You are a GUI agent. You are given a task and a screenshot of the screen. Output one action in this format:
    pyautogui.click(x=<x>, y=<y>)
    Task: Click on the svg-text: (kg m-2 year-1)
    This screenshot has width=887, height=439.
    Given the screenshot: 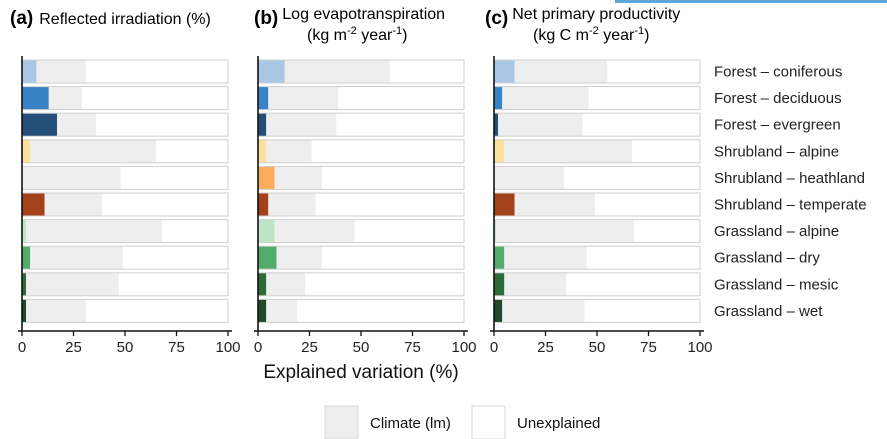 What is the action you would take?
    pyautogui.click(x=357, y=34)
    